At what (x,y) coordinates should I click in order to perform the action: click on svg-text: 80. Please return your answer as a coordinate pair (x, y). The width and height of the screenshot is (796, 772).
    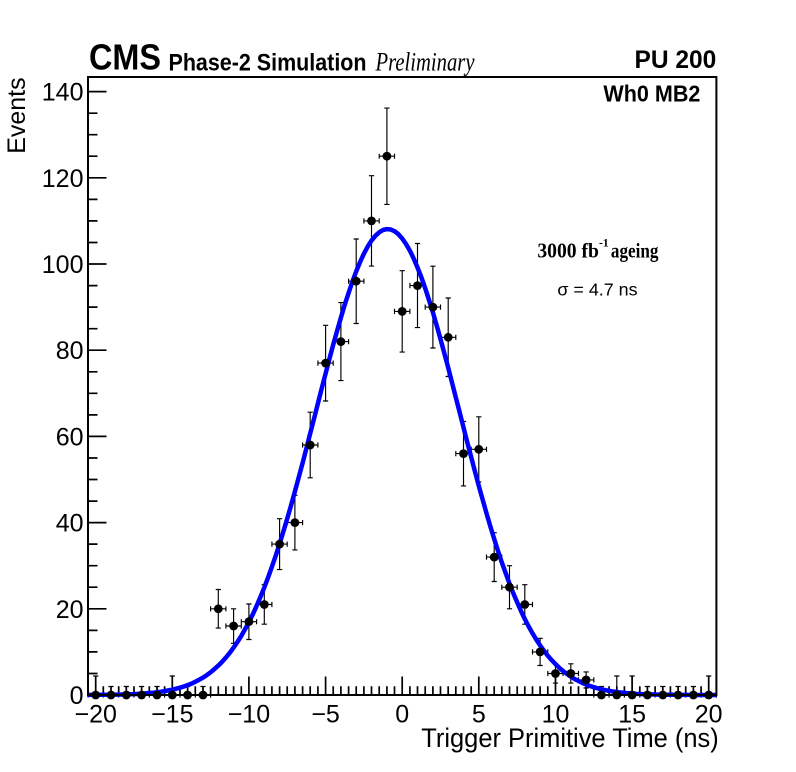
    Looking at the image, I should click on (70, 351).